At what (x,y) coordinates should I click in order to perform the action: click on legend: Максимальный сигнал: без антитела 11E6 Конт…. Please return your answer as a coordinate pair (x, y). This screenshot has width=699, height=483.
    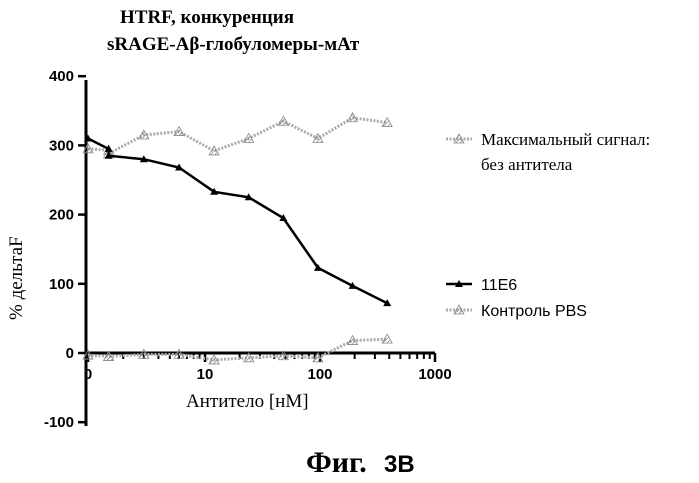
    Looking at the image, I should click on (548, 225).